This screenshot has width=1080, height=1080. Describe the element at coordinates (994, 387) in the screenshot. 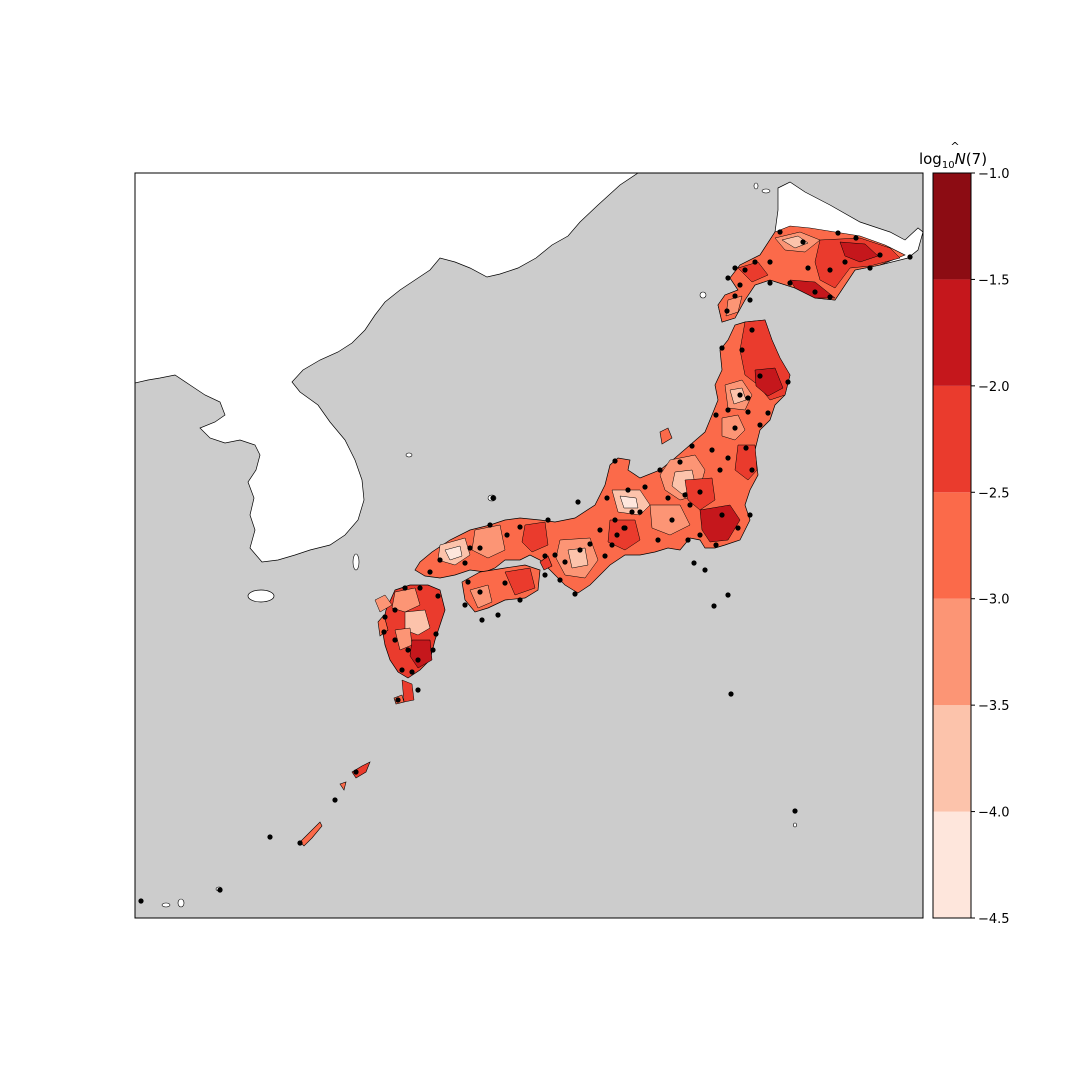

I see `colorbar-tick-label: −2.0` at that location.